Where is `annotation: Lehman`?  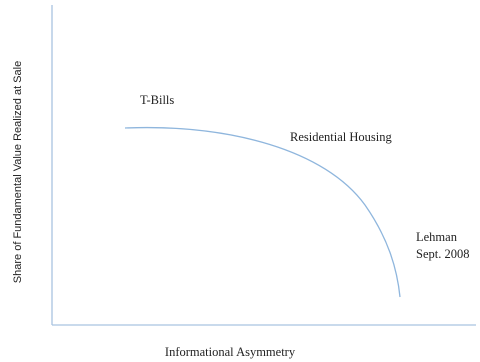 annotation: Lehman is located at coordinates (437, 237).